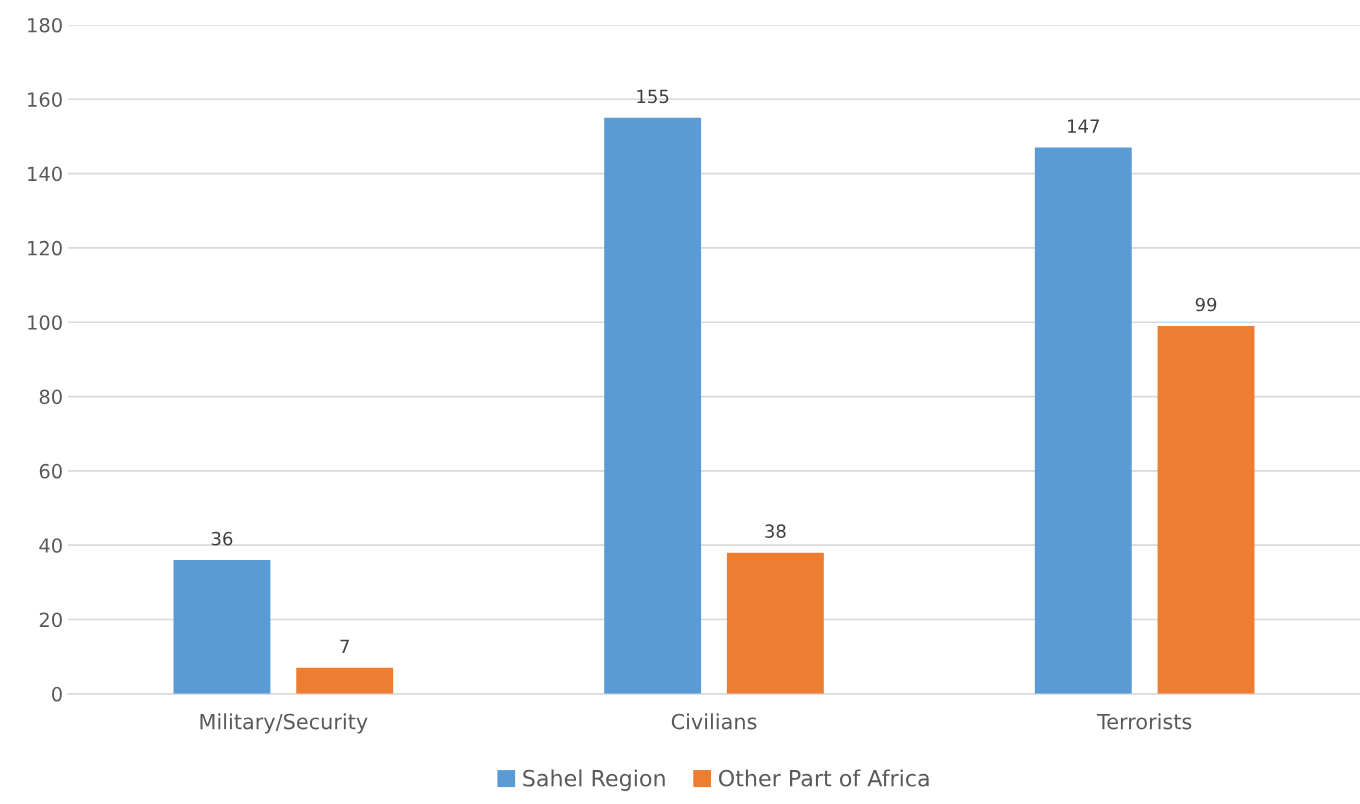 The height and width of the screenshot is (804, 1360). I want to click on x-tick-label: Military/Security, so click(284, 723).